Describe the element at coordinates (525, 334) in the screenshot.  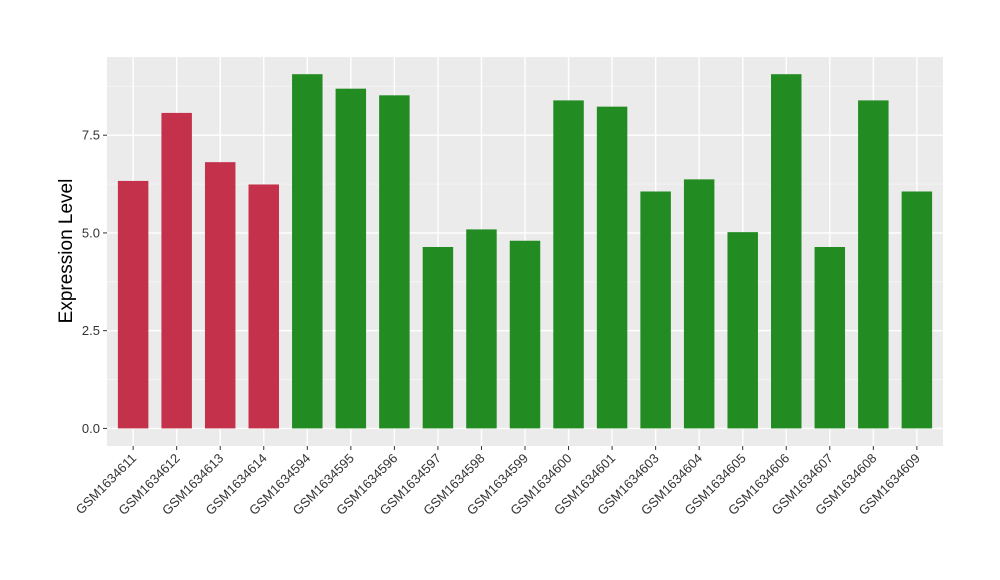
I see `bar-GSM1634599` at that location.